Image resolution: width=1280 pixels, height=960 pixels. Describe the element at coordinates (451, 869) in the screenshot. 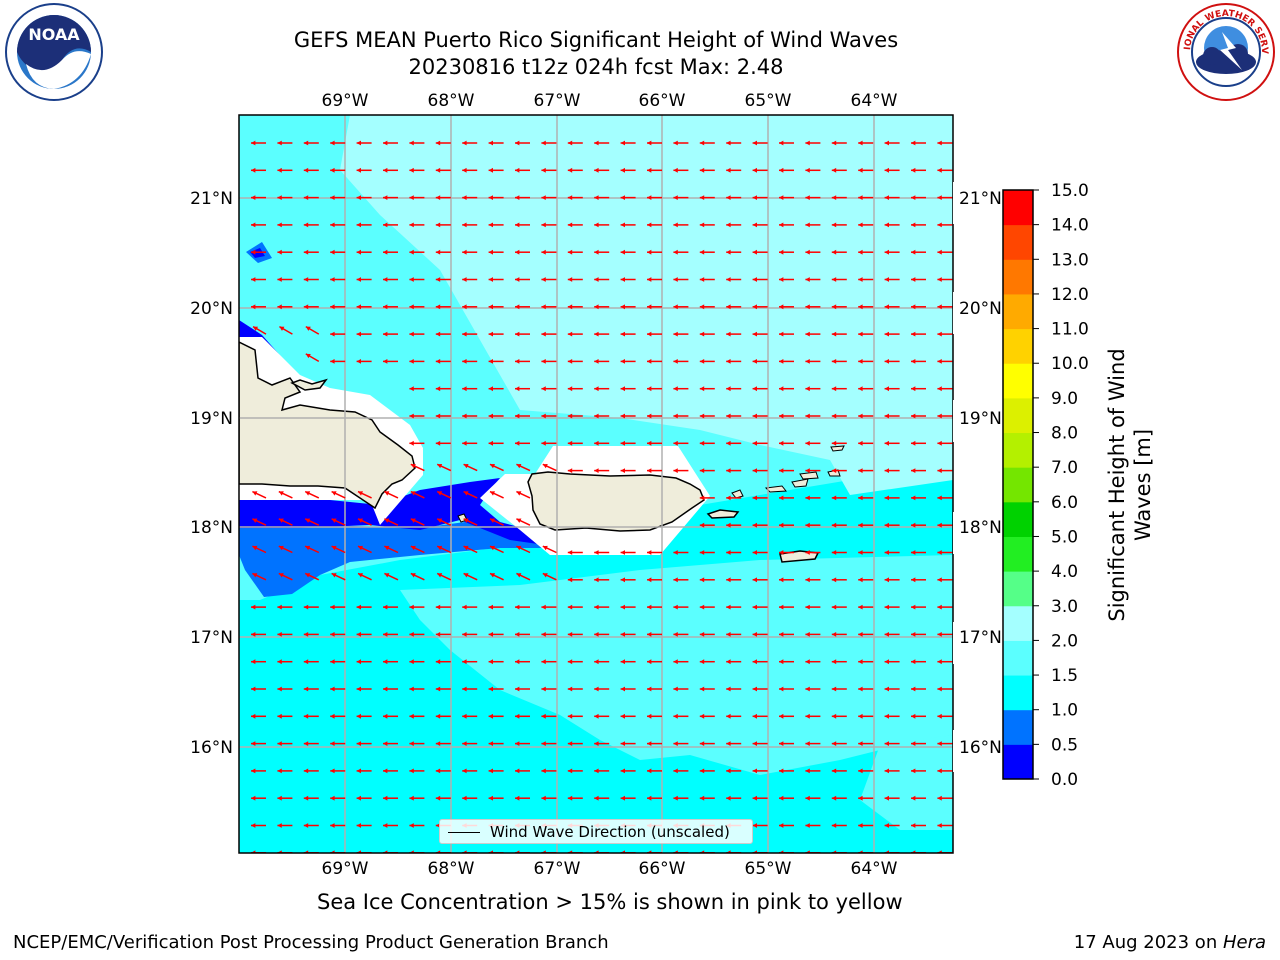

I see `lon-tick-bottom: 68°W` at that location.